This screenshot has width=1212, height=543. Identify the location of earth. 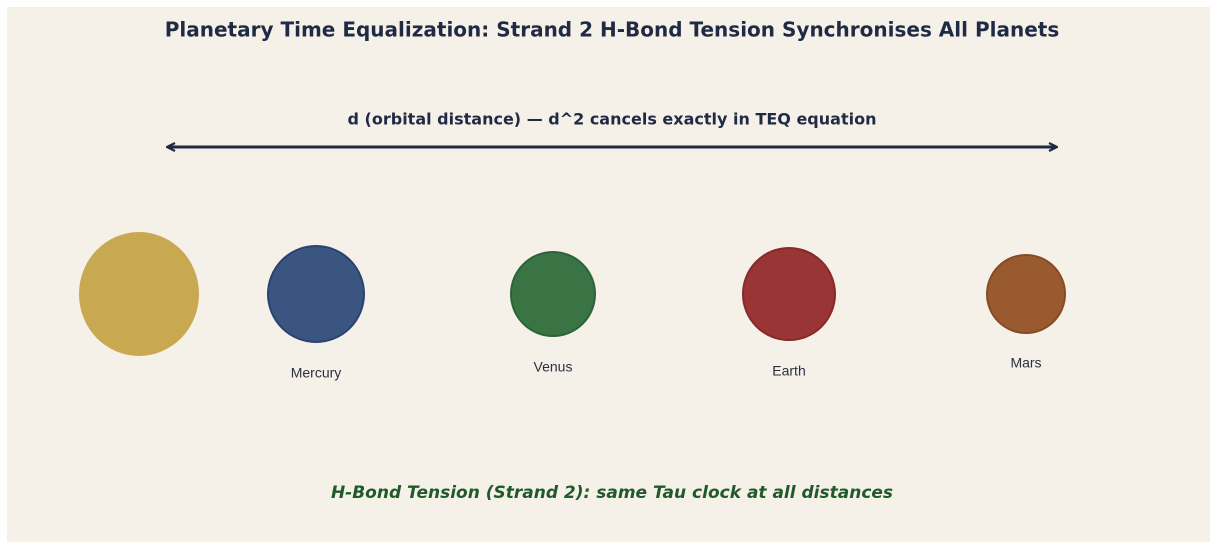
(789, 294).